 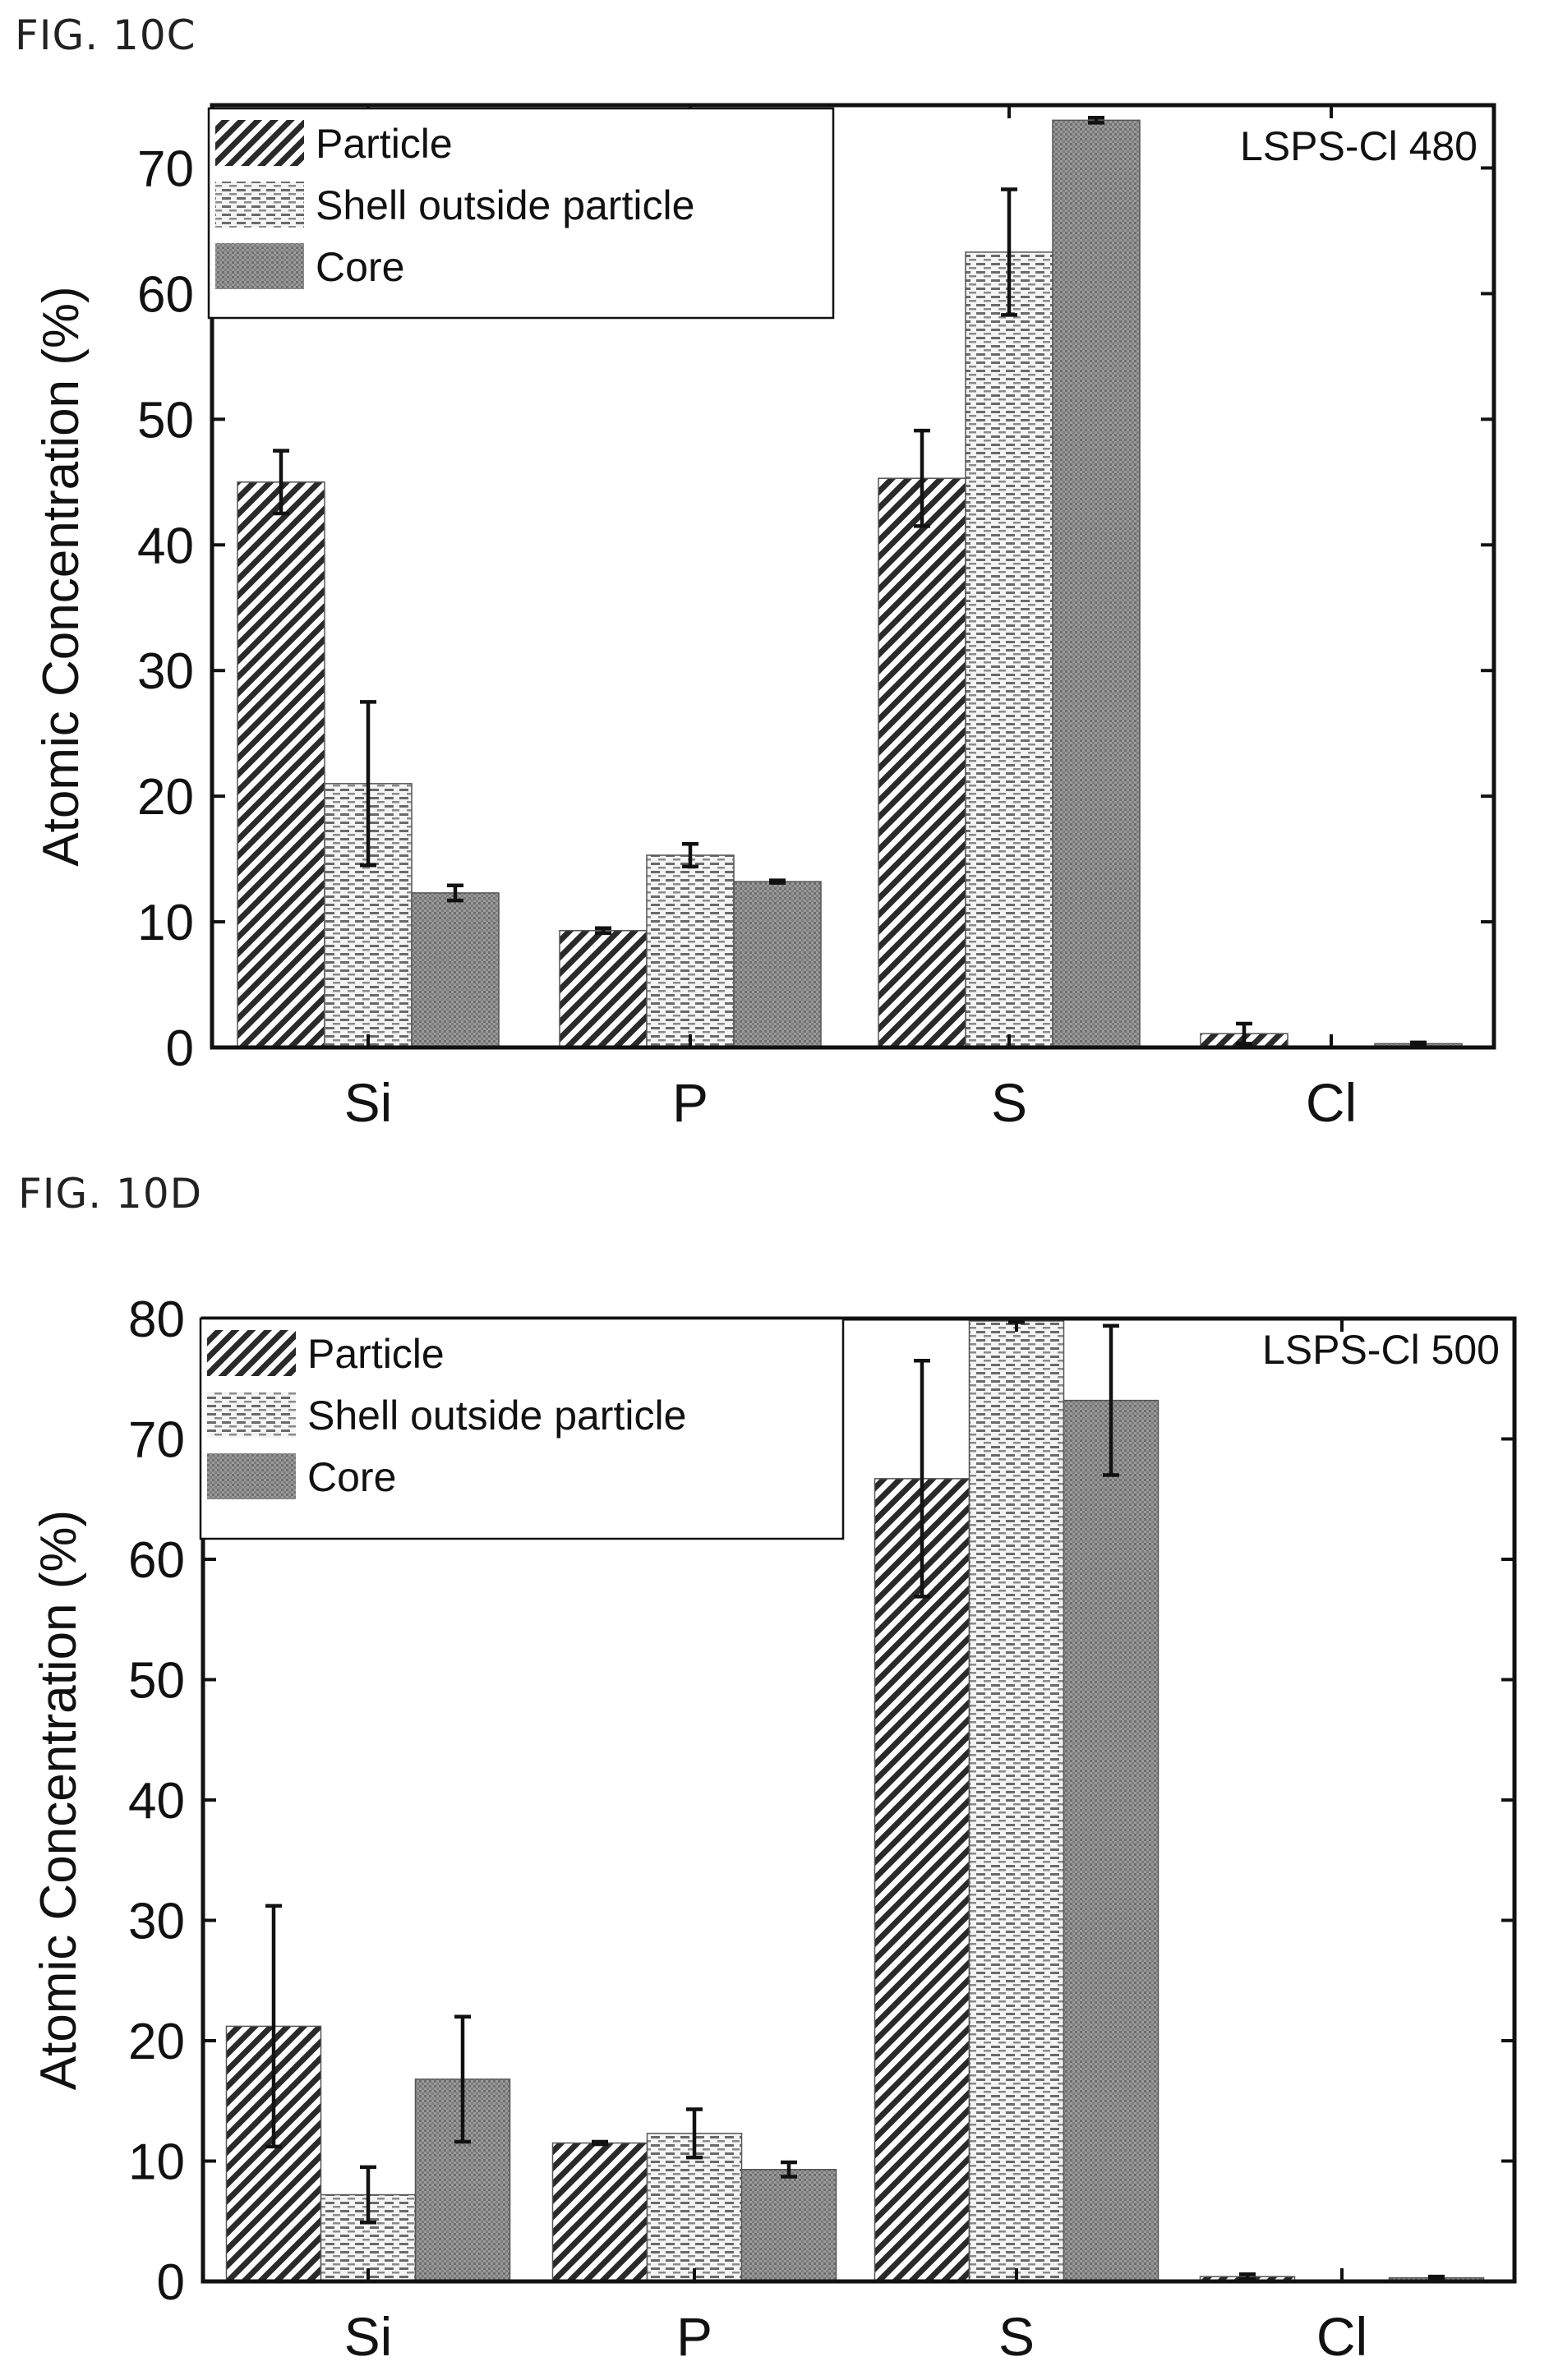 I want to click on y-axis-label-10c: Atomic Concentration (%), so click(x=61, y=576).